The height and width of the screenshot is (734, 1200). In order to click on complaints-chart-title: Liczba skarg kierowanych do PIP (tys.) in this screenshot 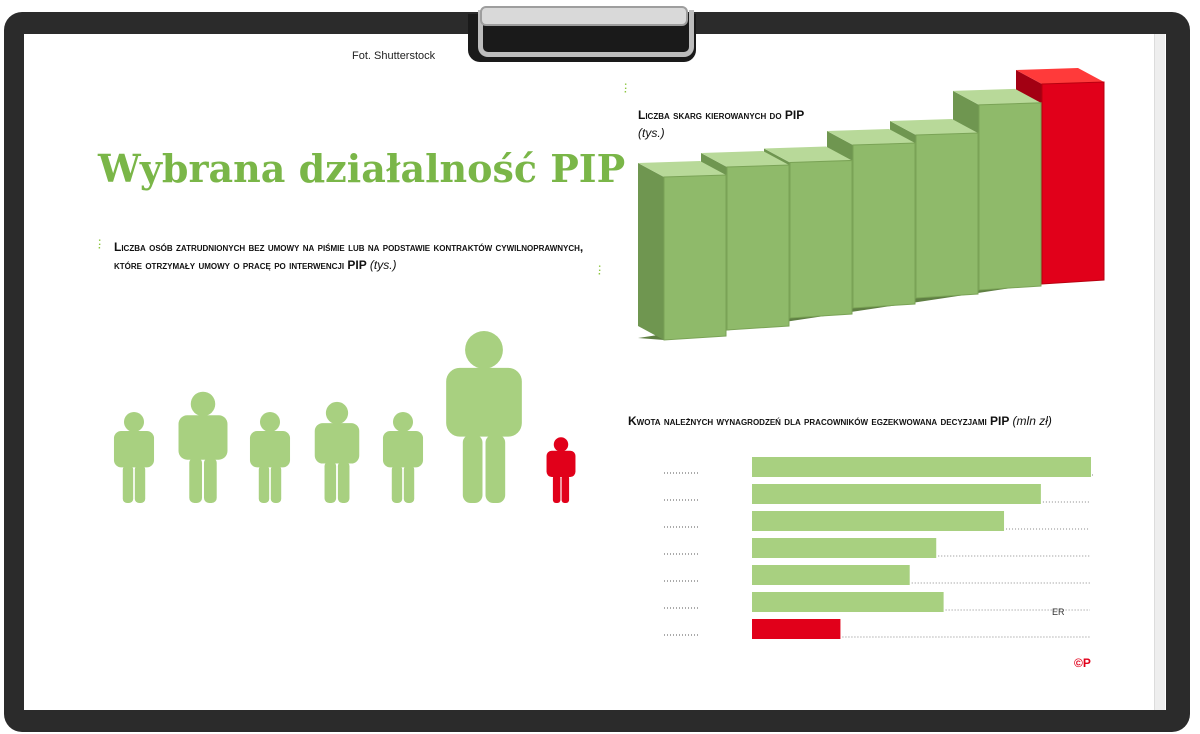, I will do `click(798, 124)`.